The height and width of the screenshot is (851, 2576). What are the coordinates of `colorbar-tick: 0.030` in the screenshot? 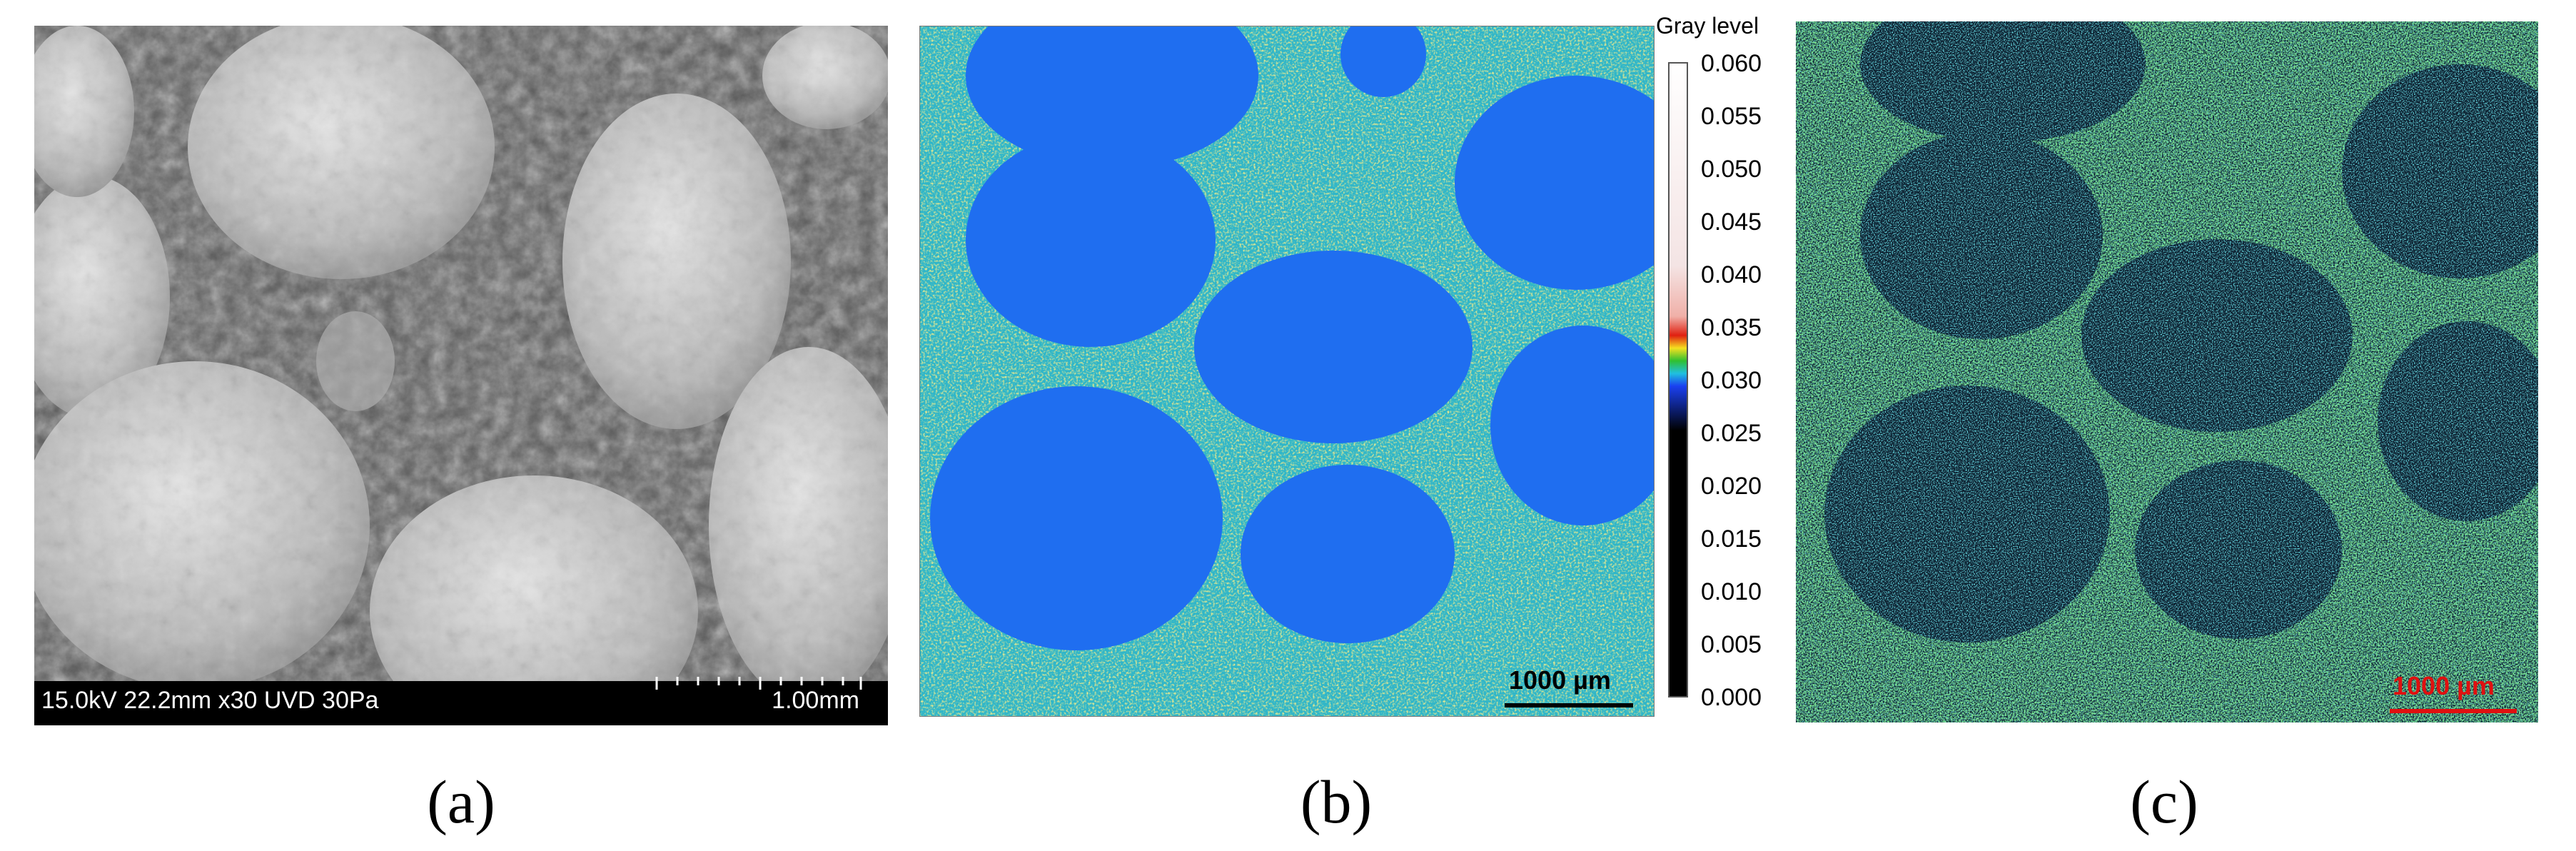 It's located at (1731, 380).